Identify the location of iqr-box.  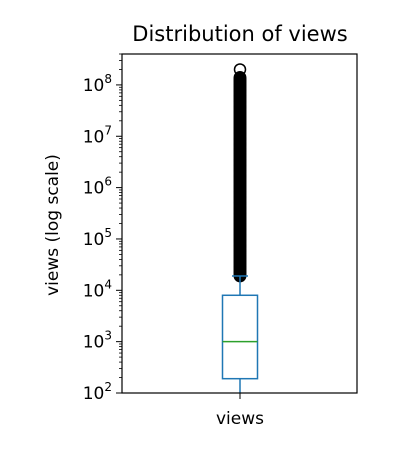
(240, 337).